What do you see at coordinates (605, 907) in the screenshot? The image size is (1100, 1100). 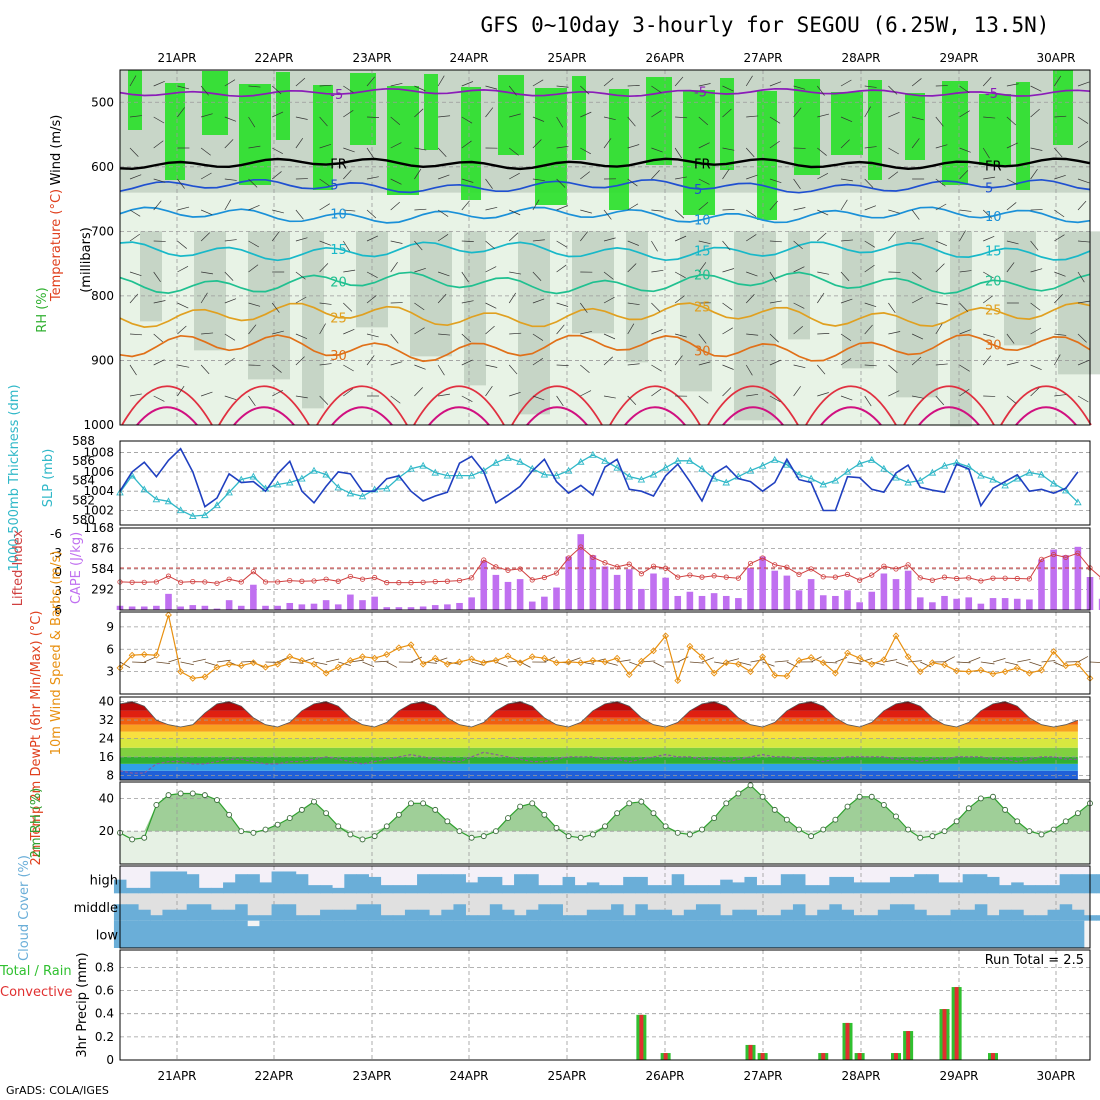 I see `cloud-frame` at bounding box center [605, 907].